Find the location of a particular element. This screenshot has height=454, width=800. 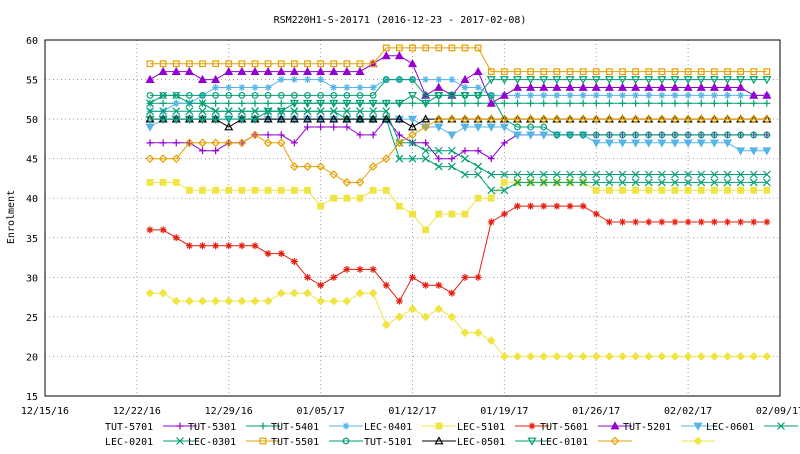

y-tick-label: 45 is located at coordinates (32, 160).